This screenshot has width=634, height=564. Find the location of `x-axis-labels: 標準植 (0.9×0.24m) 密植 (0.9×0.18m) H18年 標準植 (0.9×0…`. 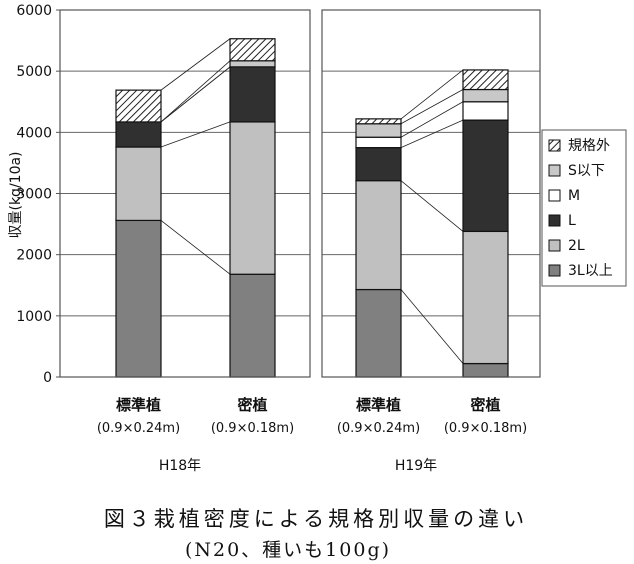

x-axis-labels: 標準植 (0.9×0.24m) 密植 (0.9×0.18m) H18年 標準植 (0.9×0… is located at coordinates (312, 435).